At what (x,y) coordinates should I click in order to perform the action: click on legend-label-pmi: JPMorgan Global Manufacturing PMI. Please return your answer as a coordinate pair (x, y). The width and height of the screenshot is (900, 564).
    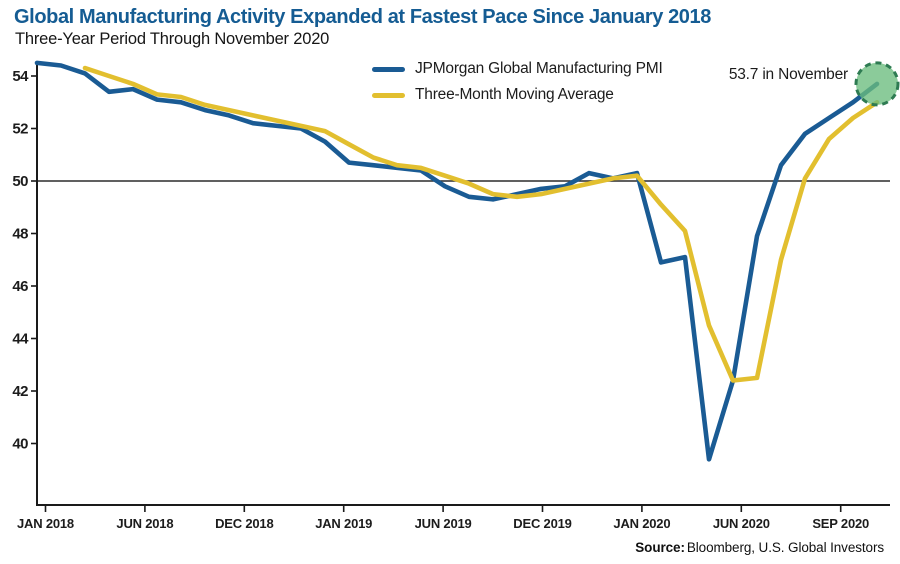
    Looking at the image, I should click on (539, 68).